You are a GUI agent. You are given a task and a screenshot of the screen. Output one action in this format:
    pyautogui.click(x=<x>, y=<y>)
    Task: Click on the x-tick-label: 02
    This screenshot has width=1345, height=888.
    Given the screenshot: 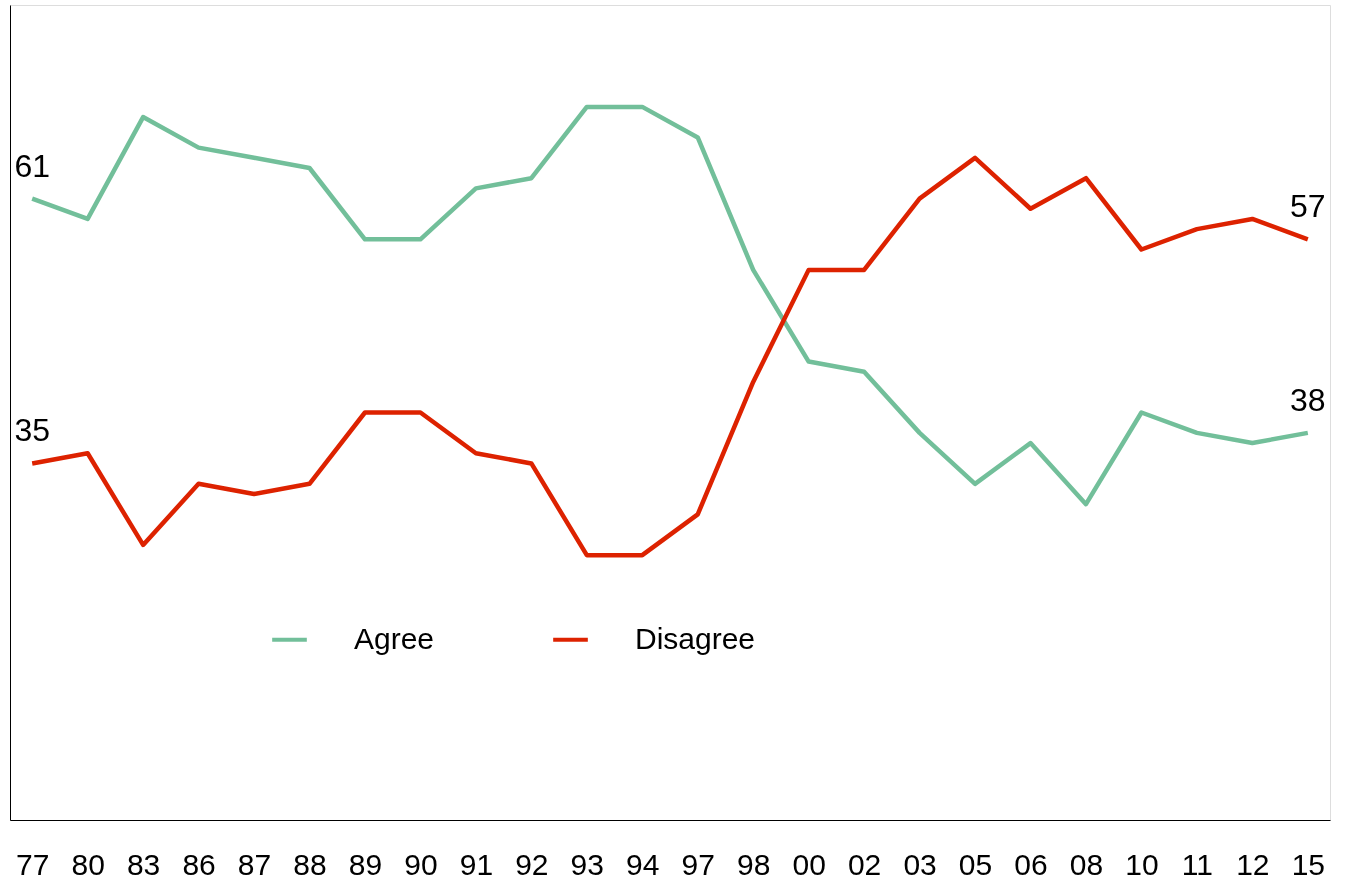 What is the action you would take?
    pyautogui.click(x=864, y=864)
    